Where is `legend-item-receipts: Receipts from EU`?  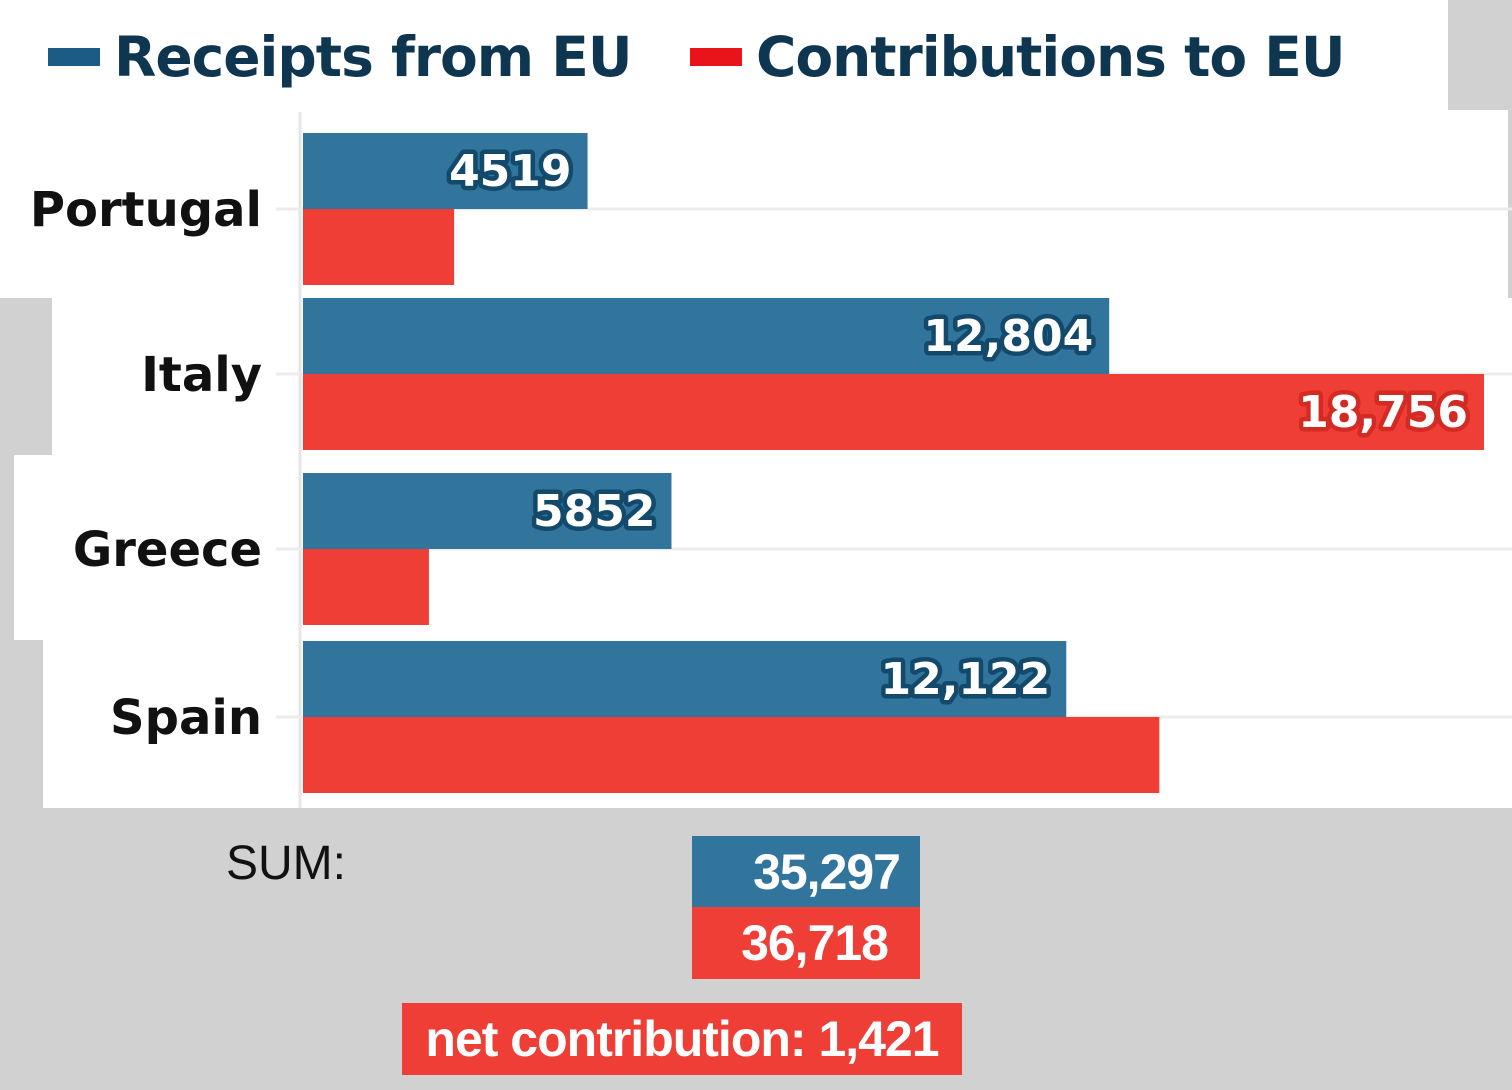 legend-item-receipts: Receipts from EU is located at coordinates (340, 57).